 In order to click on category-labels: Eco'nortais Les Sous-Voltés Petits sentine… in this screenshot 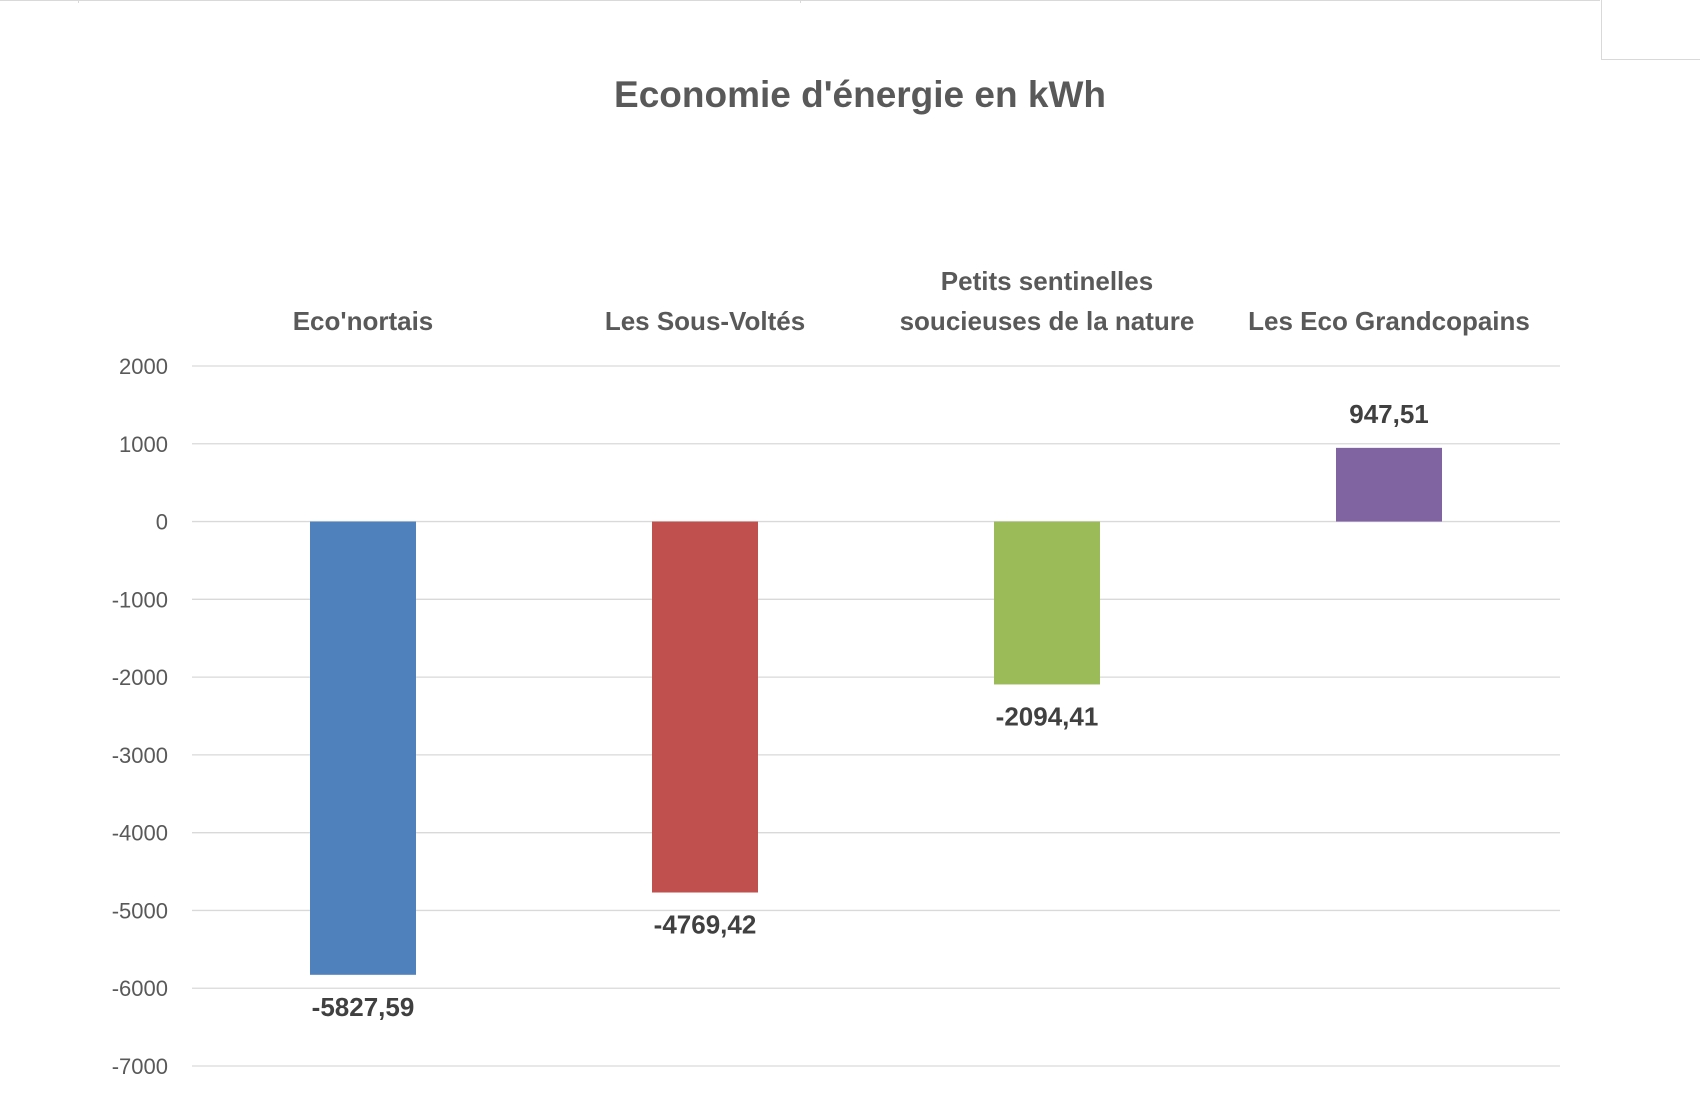, I will do `click(911, 301)`.